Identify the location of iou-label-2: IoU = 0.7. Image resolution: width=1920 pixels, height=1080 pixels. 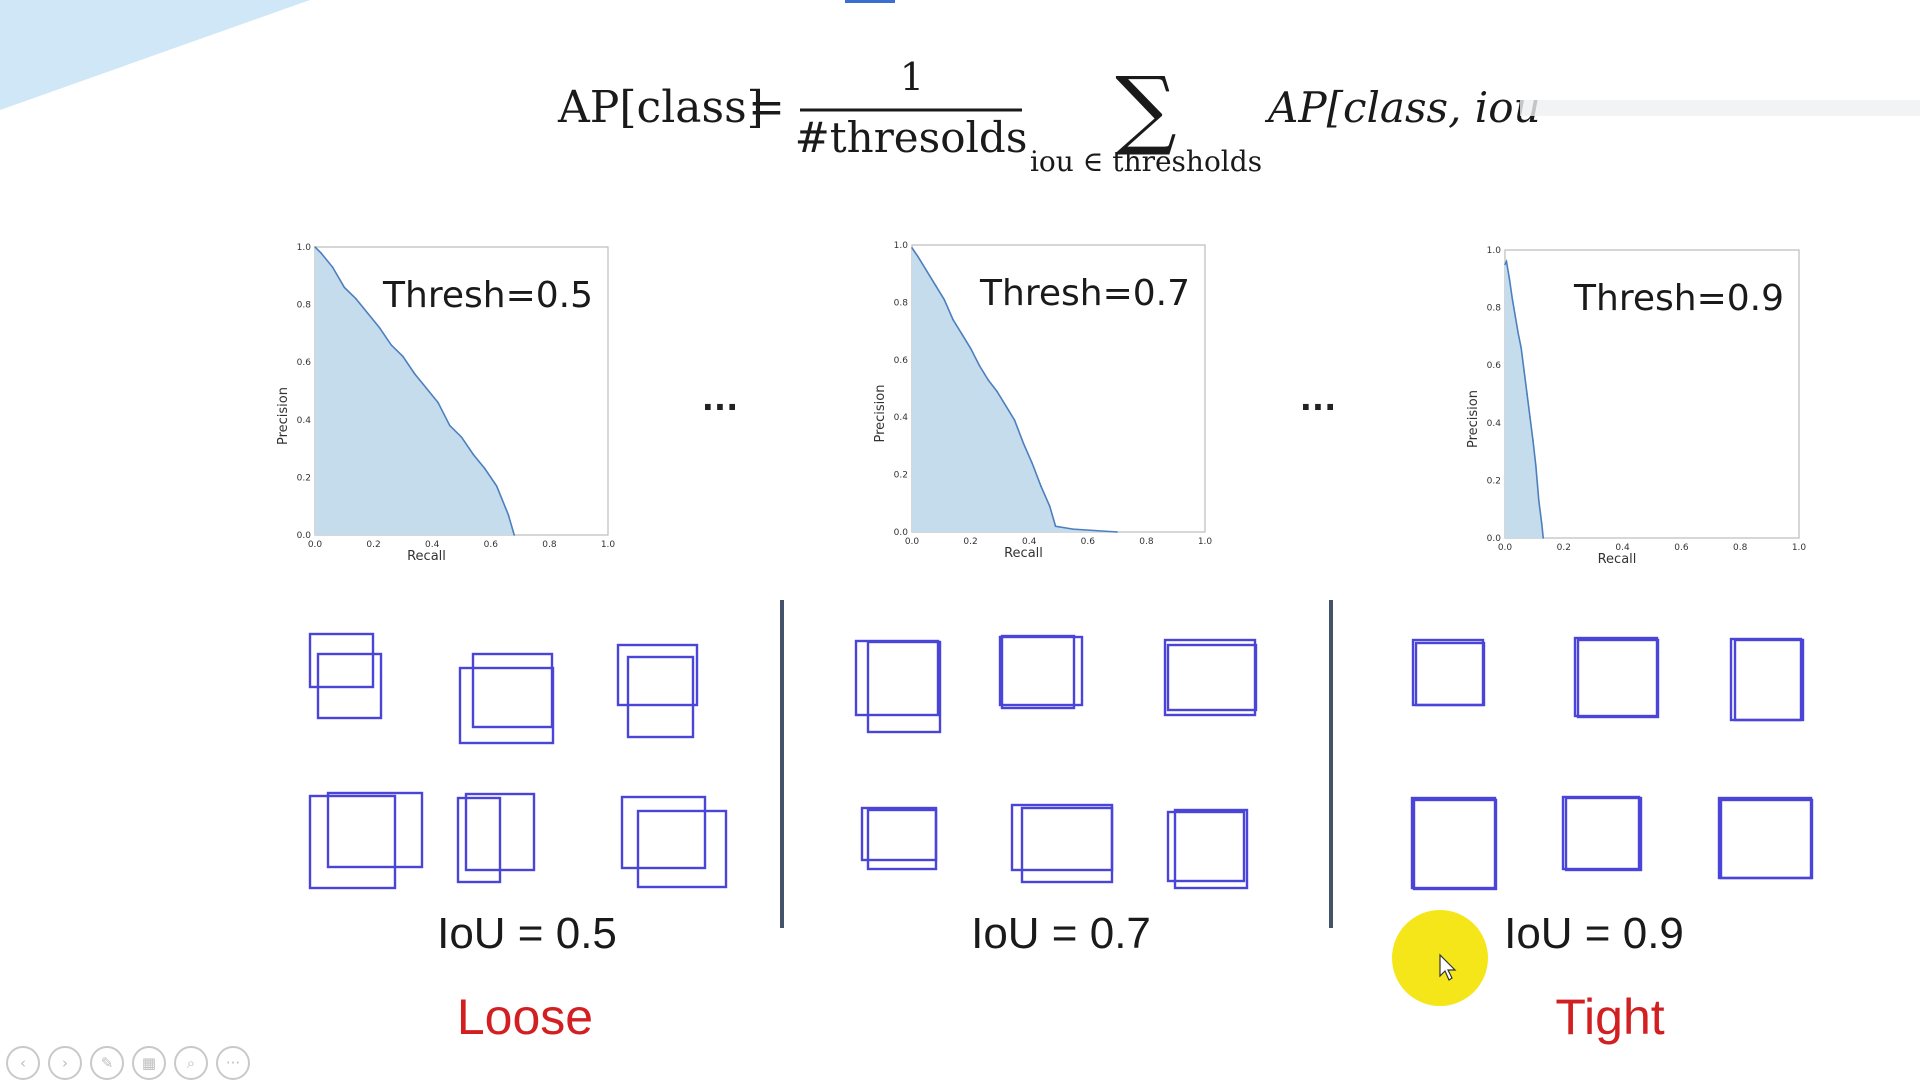
(1061, 933).